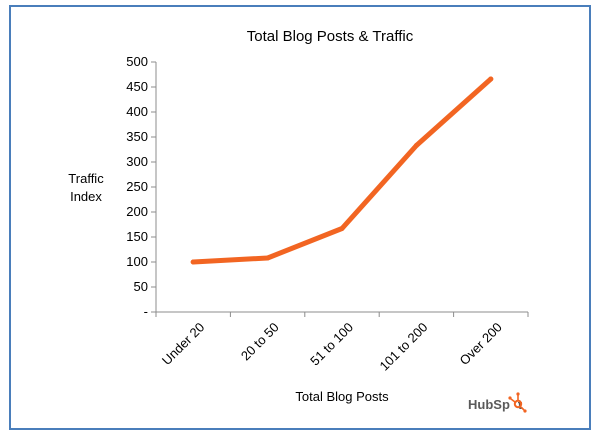 This screenshot has height=439, width=600. What do you see at coordinates (137, 211) in the screenshot?
I see `y-tick-label: 200` at bounding box center [137, 211].